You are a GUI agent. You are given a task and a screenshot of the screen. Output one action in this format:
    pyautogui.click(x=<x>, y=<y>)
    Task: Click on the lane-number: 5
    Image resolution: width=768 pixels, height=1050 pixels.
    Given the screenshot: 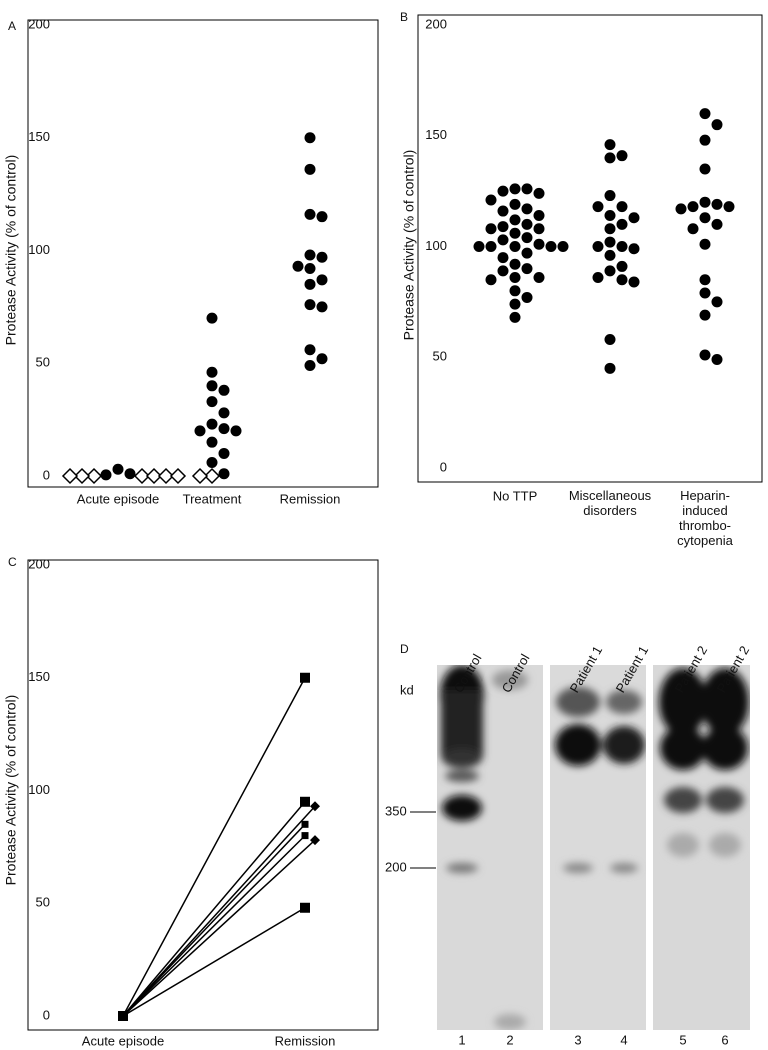 What is the action you would take?
    pyautogui.click(x=682, y=1039)
    